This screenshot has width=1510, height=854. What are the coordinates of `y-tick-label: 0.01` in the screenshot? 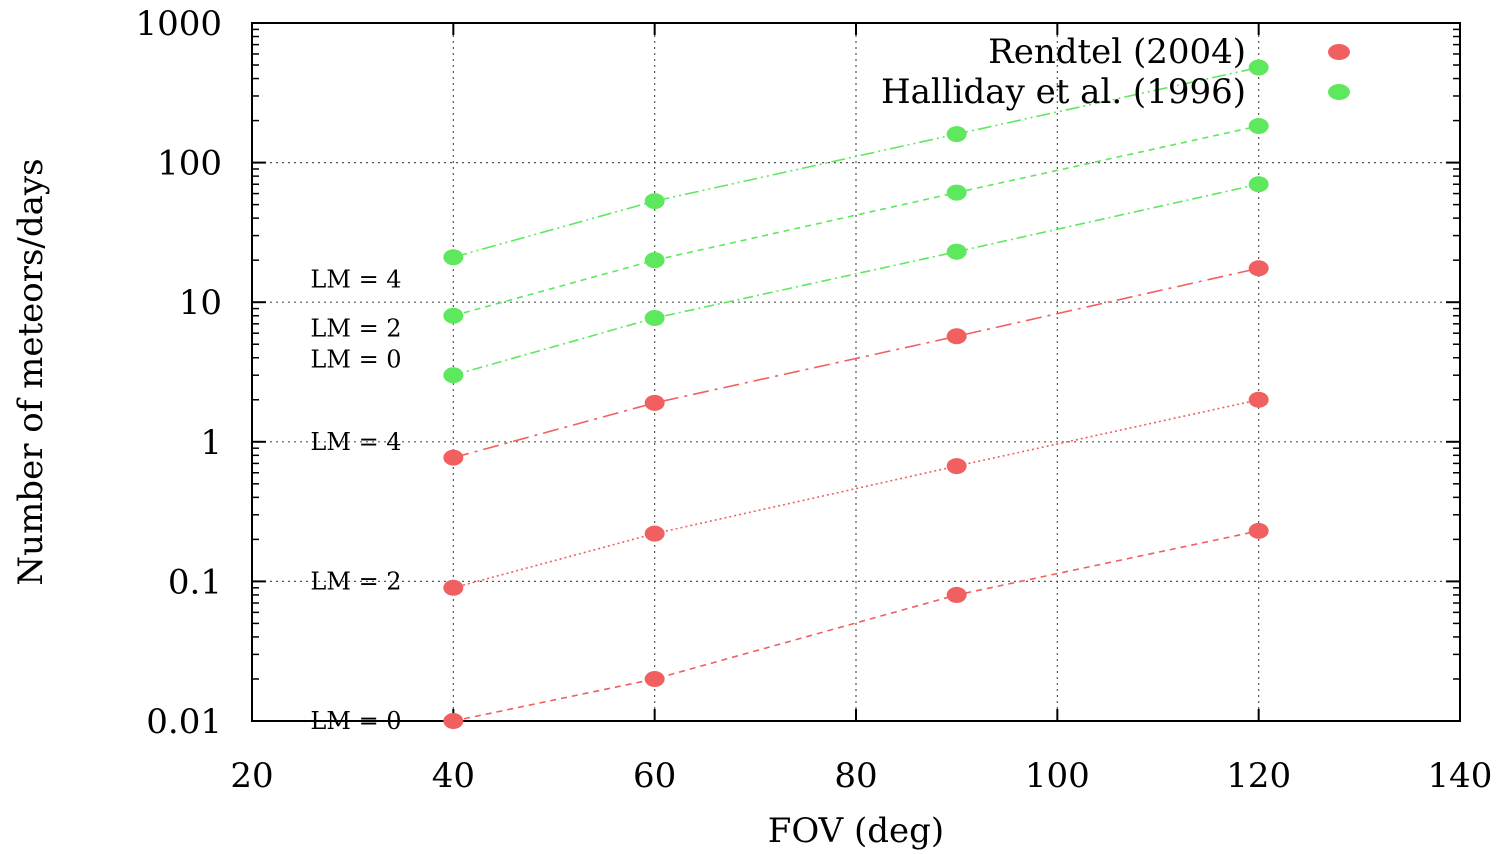 It's located at (184, 722).